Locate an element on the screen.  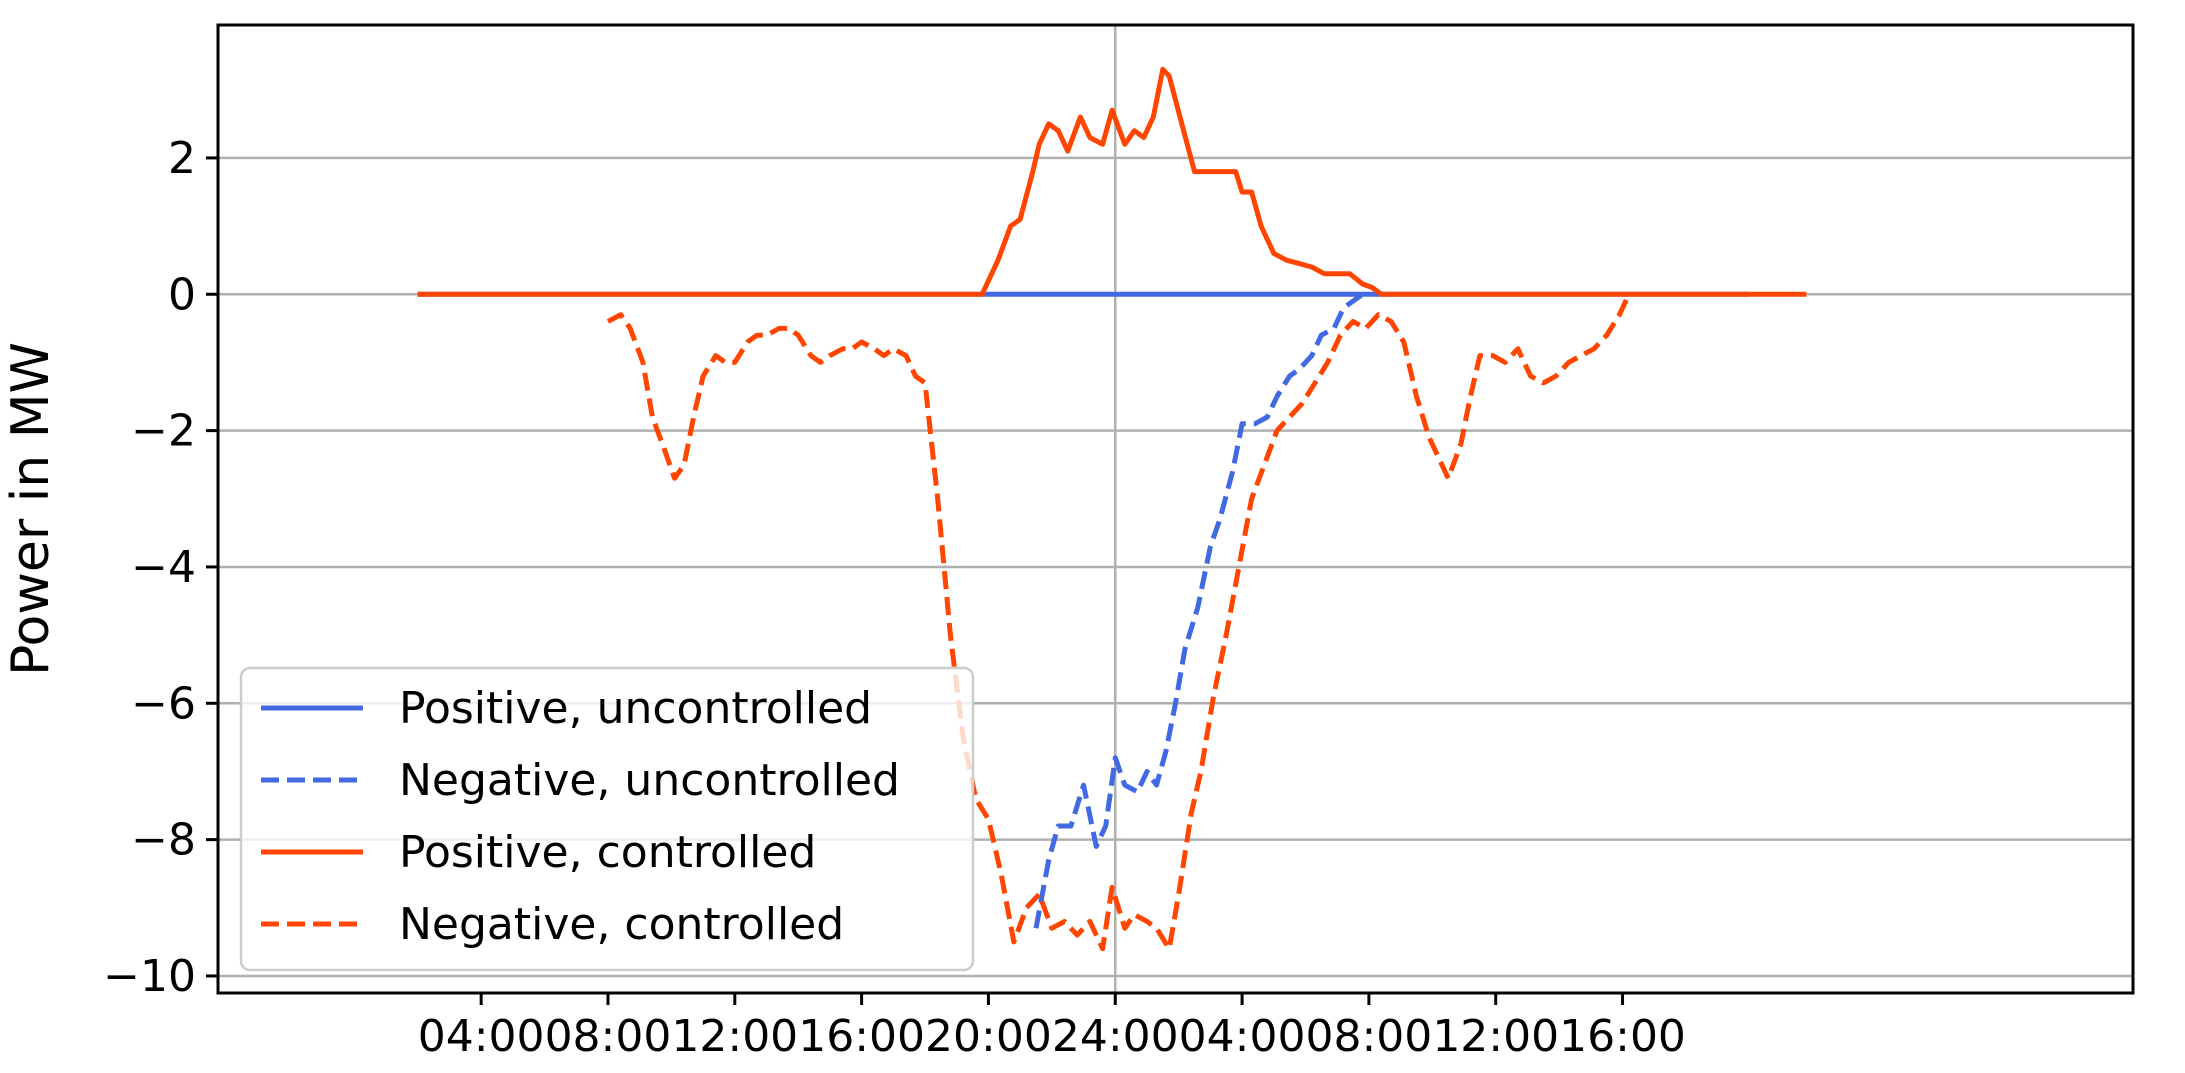
y-tick-label: 2 is located at coordinates (182, 158).